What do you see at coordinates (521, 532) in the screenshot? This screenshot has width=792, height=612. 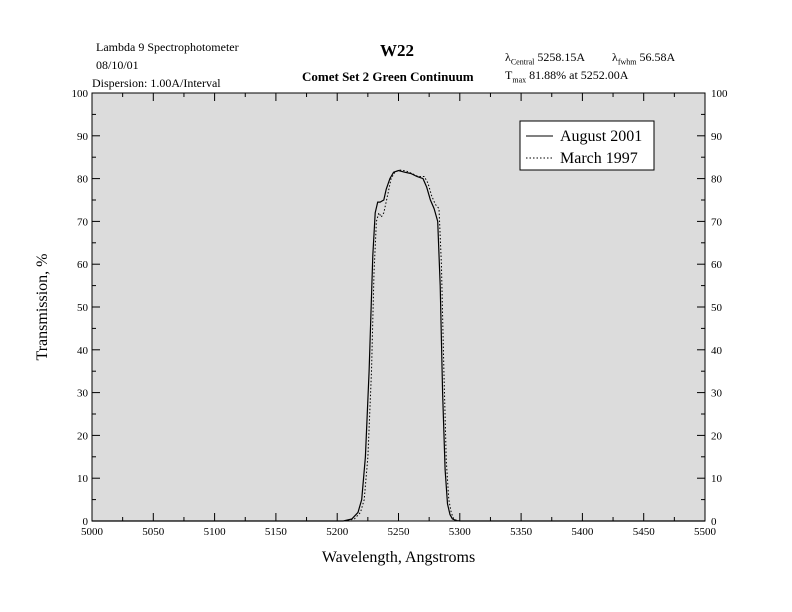 I see `x-tick-label: 5350` at bounding box center [521, 532].